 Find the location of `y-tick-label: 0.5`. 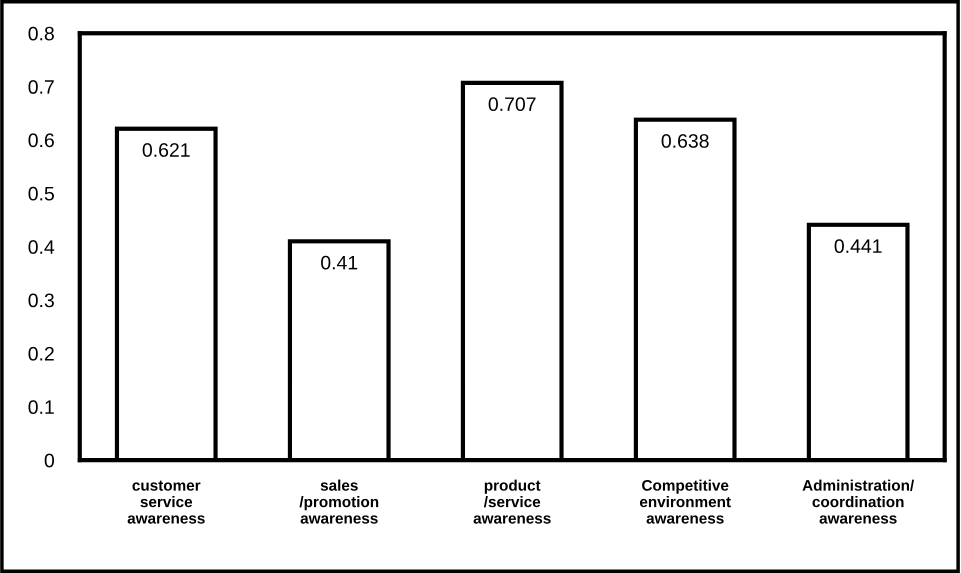

y-tick-label: 0.5 is located at coordinates (41, 193).